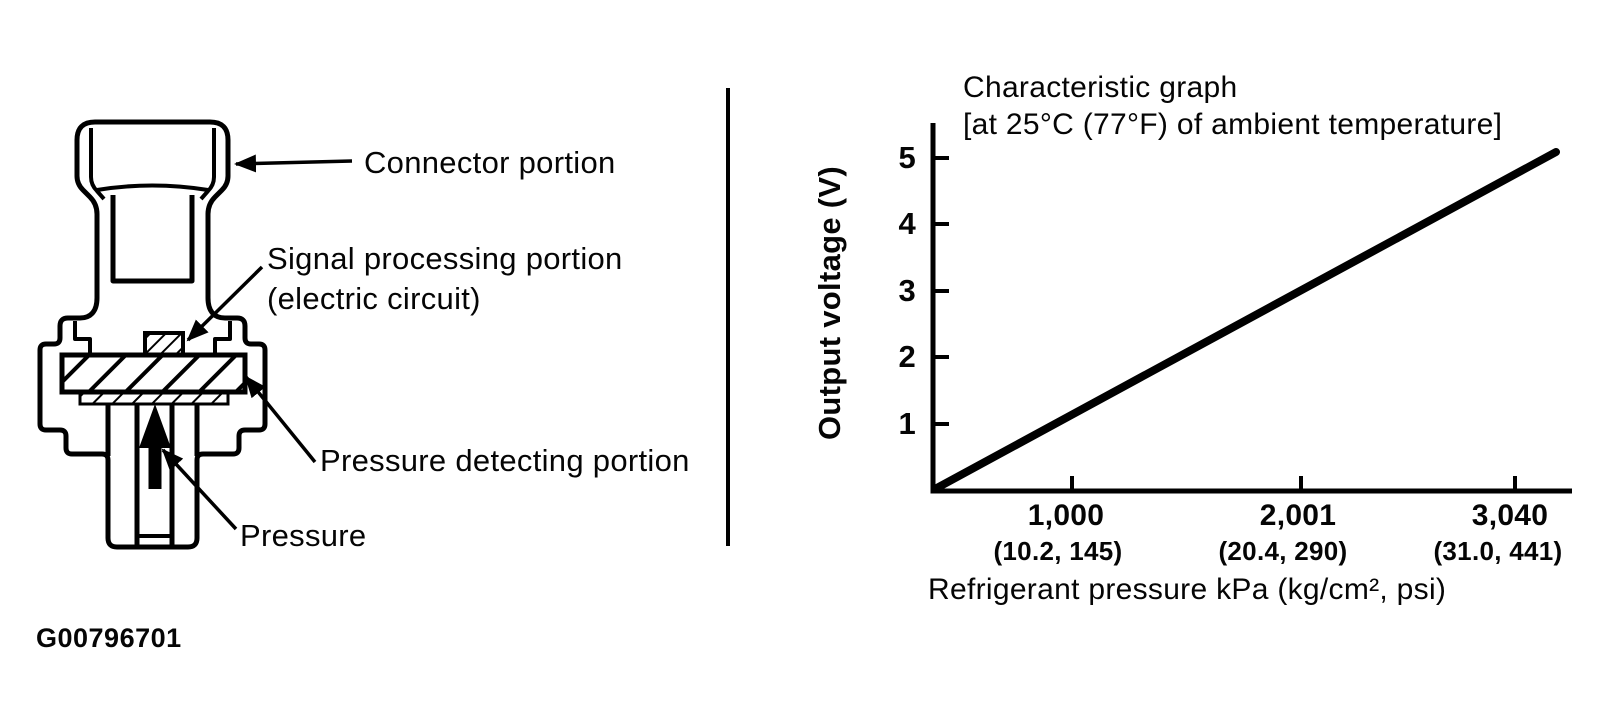 The width and height of the screenshot is (1611, 725). Describe the element at coordinates (1100, 87) in the screenshot. I see `chart-title: Characteristic graph` at that location.